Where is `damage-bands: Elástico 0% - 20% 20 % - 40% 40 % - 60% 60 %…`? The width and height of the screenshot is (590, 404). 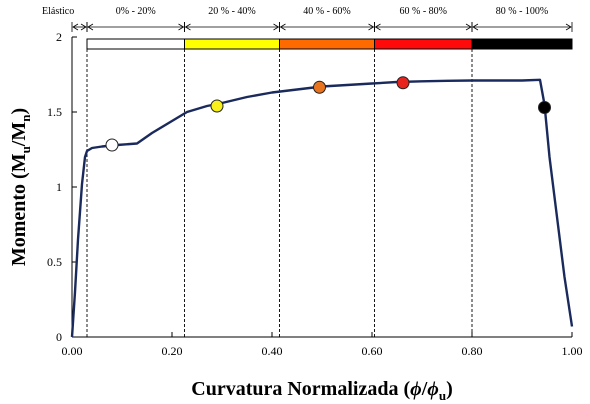
damage-bands: Elástico 0% - 20% 20 % - 40% 40 % - 60% 60 %… is located at coordinates (307, 28).